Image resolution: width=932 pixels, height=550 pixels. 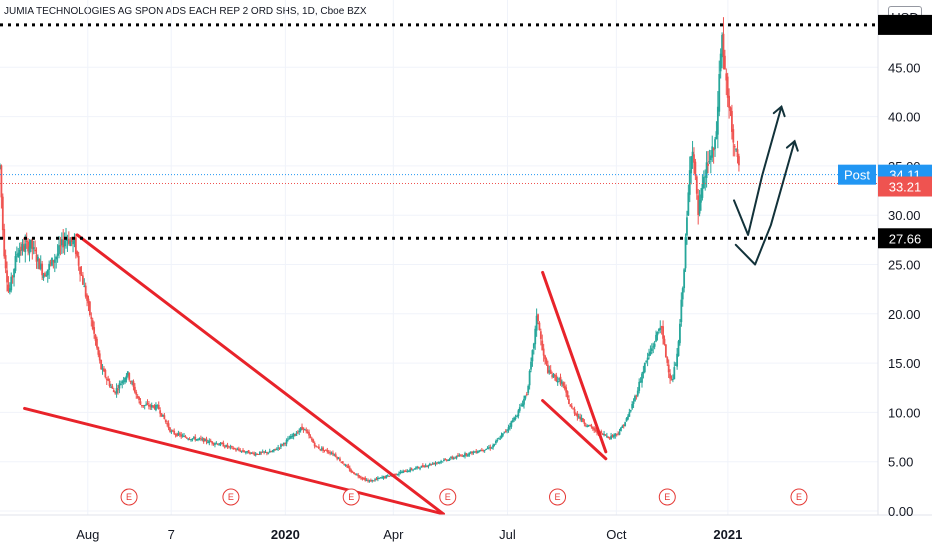 I want to click on x-tick-label: 2021, so click(x=727, y=534).